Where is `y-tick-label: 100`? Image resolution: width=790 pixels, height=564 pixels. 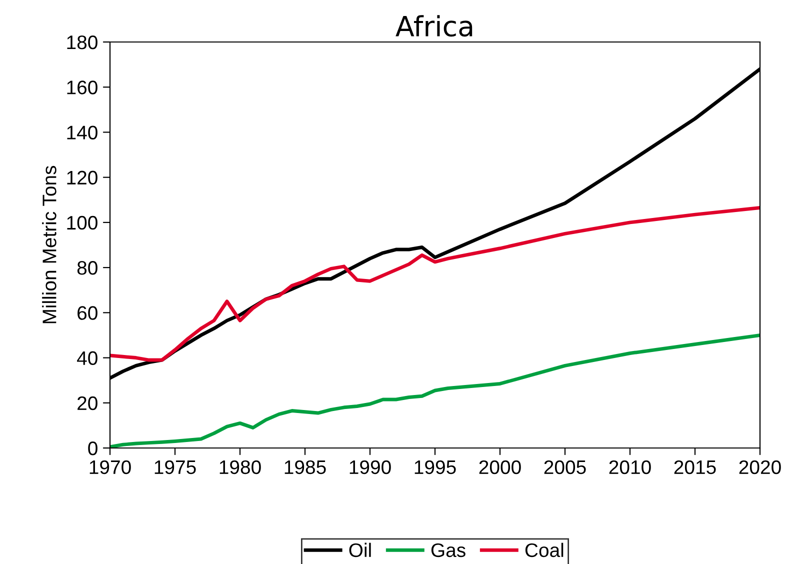
y-tick-label: 100 is located at coordinates (82, 223).